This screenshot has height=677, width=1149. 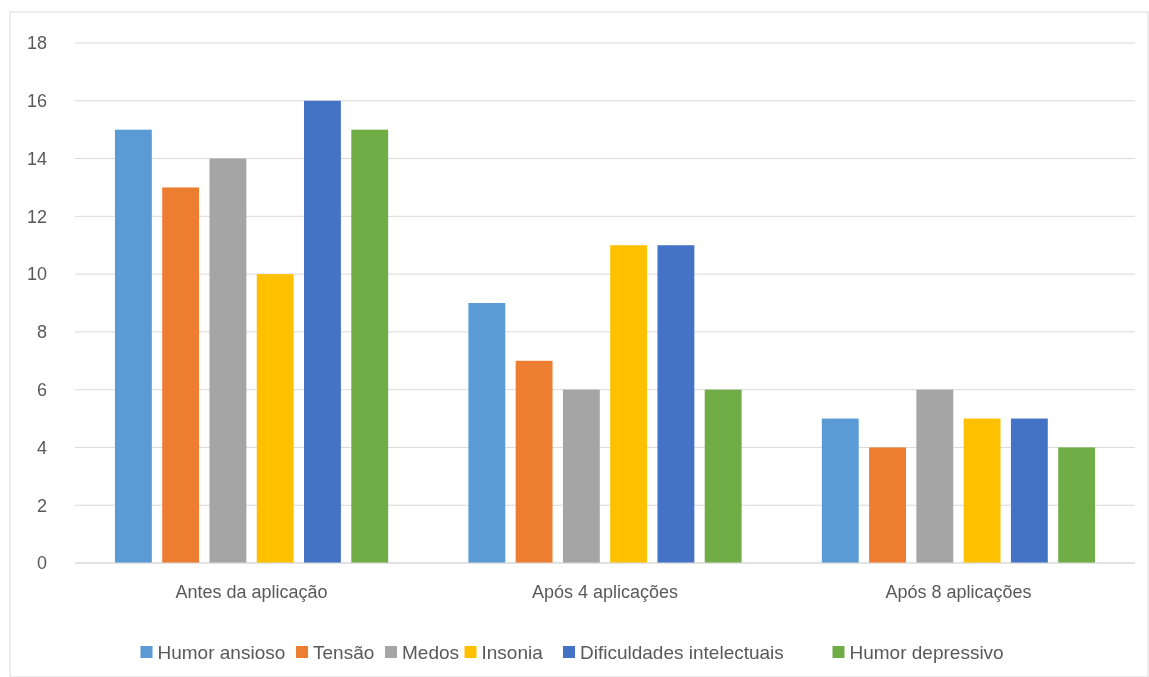 What do you see at coordinates (512, 652) in the screenshot?
I see `legend-label: Insonia` at bounding box center [512, 652].